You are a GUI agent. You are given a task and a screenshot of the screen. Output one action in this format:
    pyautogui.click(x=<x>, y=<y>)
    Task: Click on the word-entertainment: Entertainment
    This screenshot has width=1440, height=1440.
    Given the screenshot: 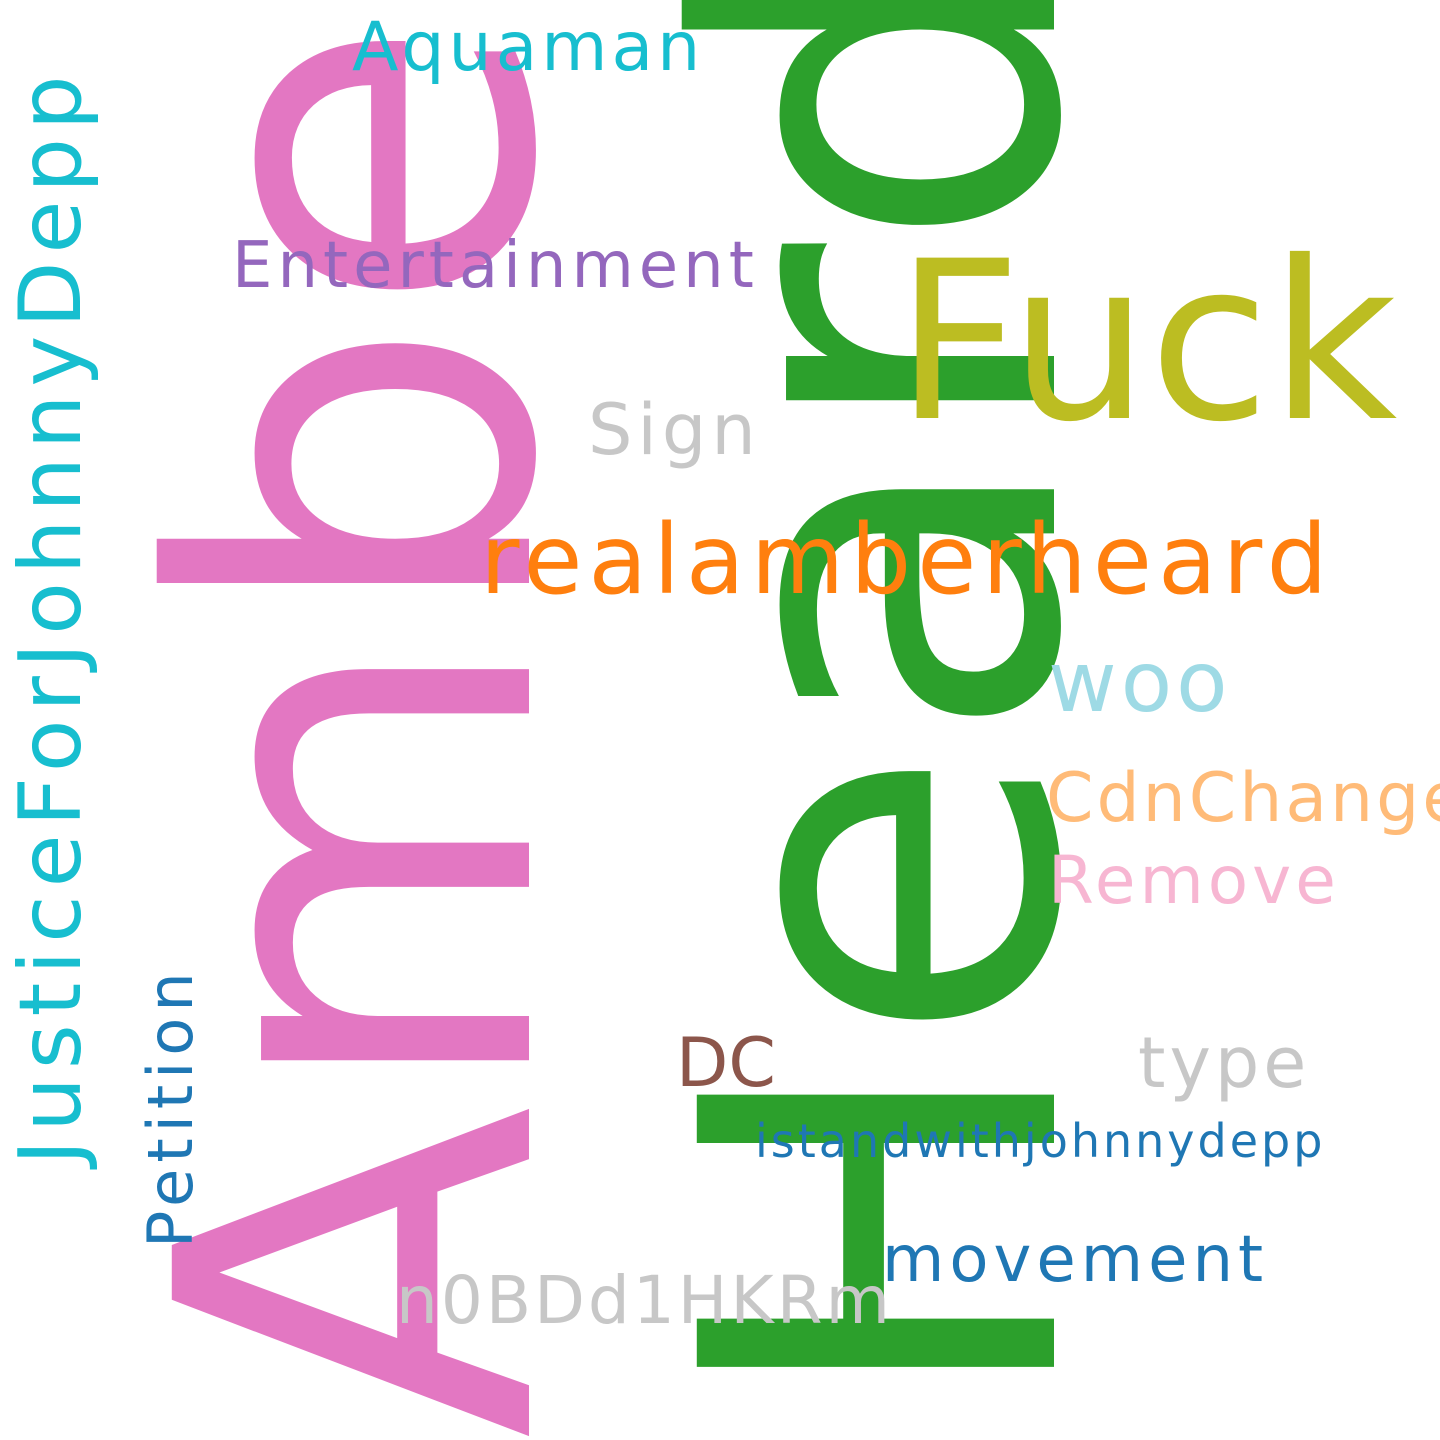 What is the action you would take?
    pyautogui.click(x=495, y=266)
    